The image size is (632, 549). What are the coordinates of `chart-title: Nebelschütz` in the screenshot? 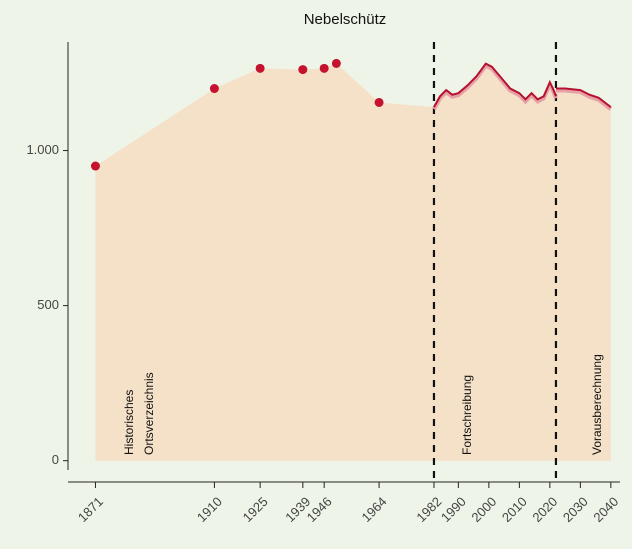 It's located at (345, 19).